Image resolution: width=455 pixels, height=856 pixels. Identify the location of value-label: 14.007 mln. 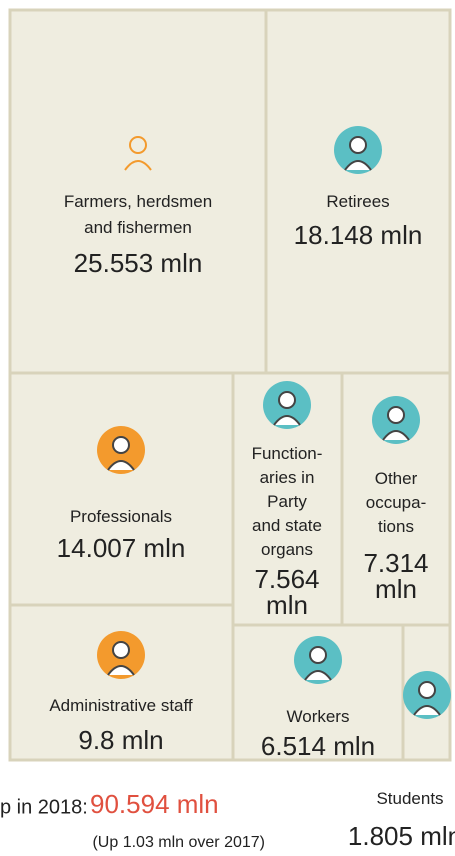
(121, 548).